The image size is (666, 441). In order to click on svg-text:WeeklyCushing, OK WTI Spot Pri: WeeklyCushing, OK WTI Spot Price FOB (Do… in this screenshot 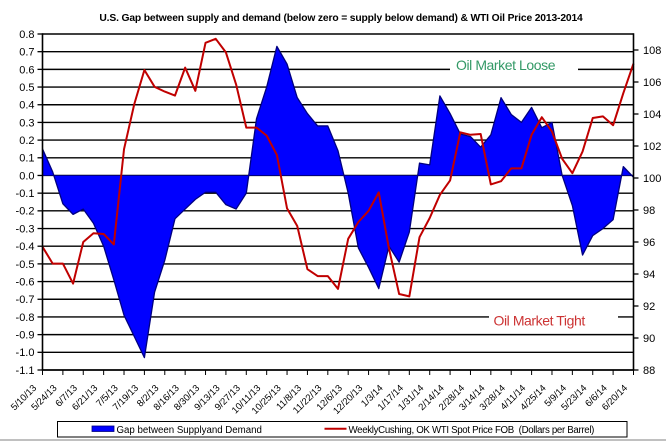, I will do `click(472, 430)`.